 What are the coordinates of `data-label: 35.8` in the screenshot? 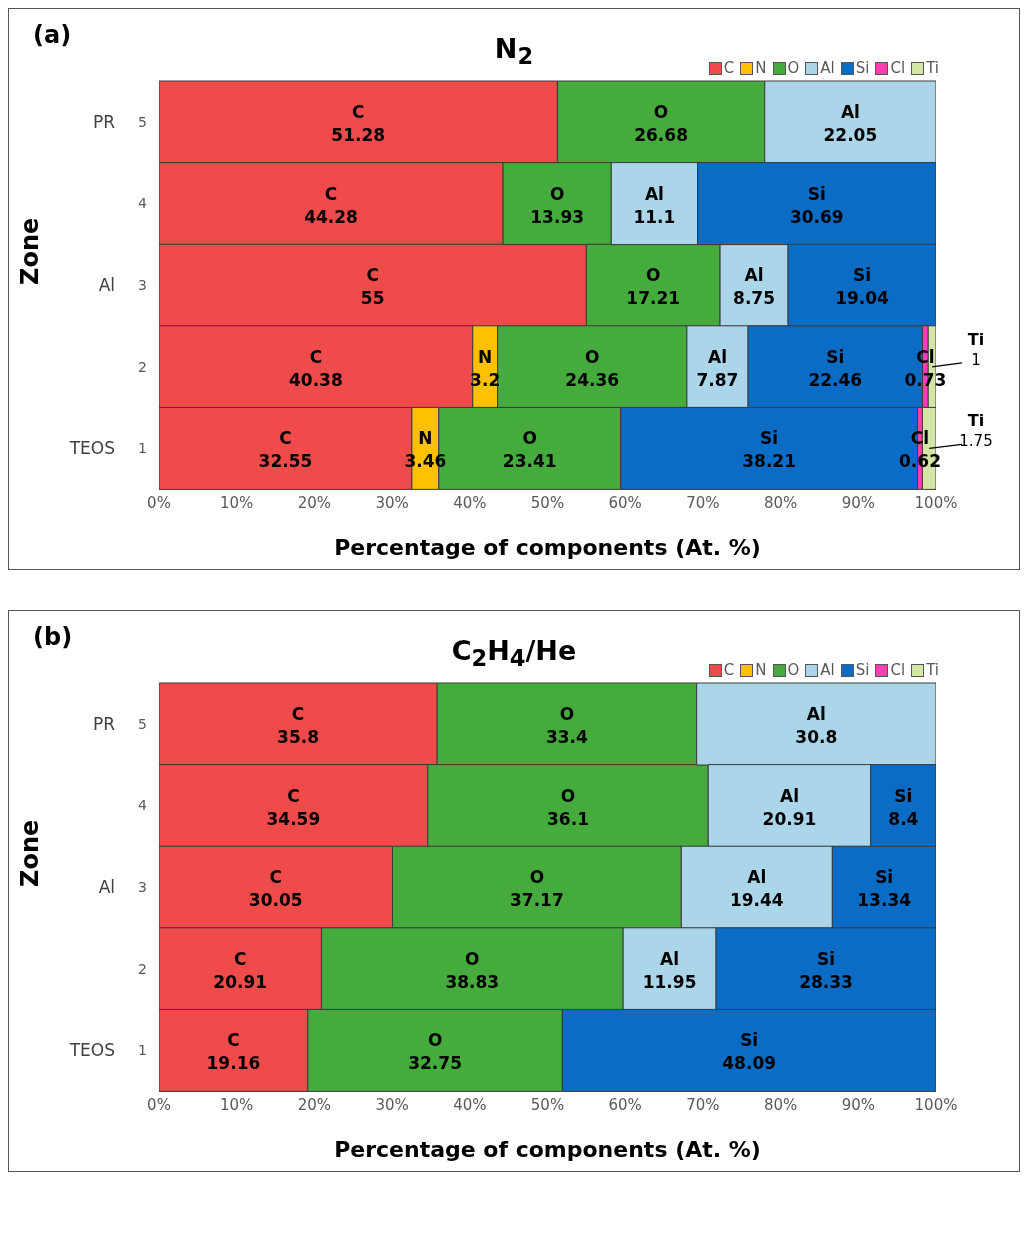 It's located at (298, 737).